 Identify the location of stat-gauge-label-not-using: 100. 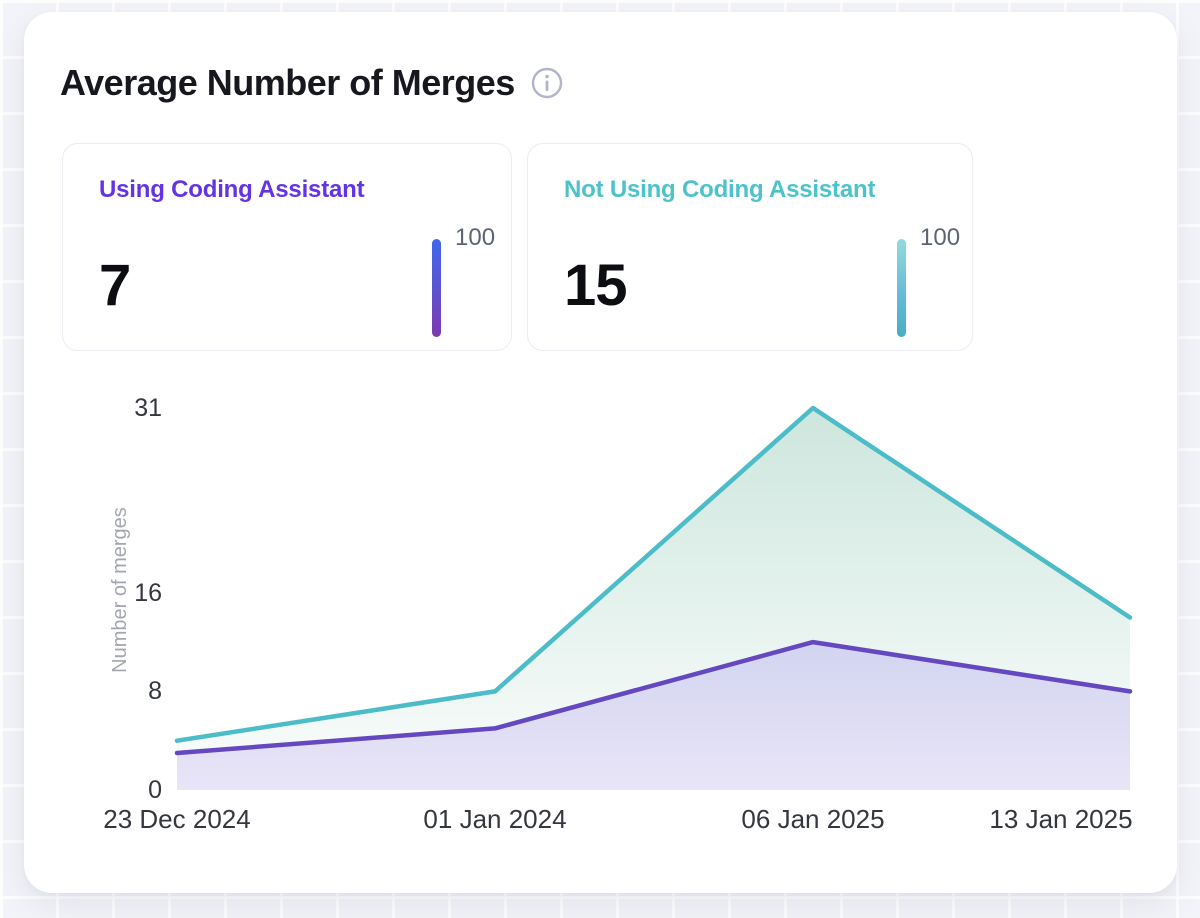
(940, 237).